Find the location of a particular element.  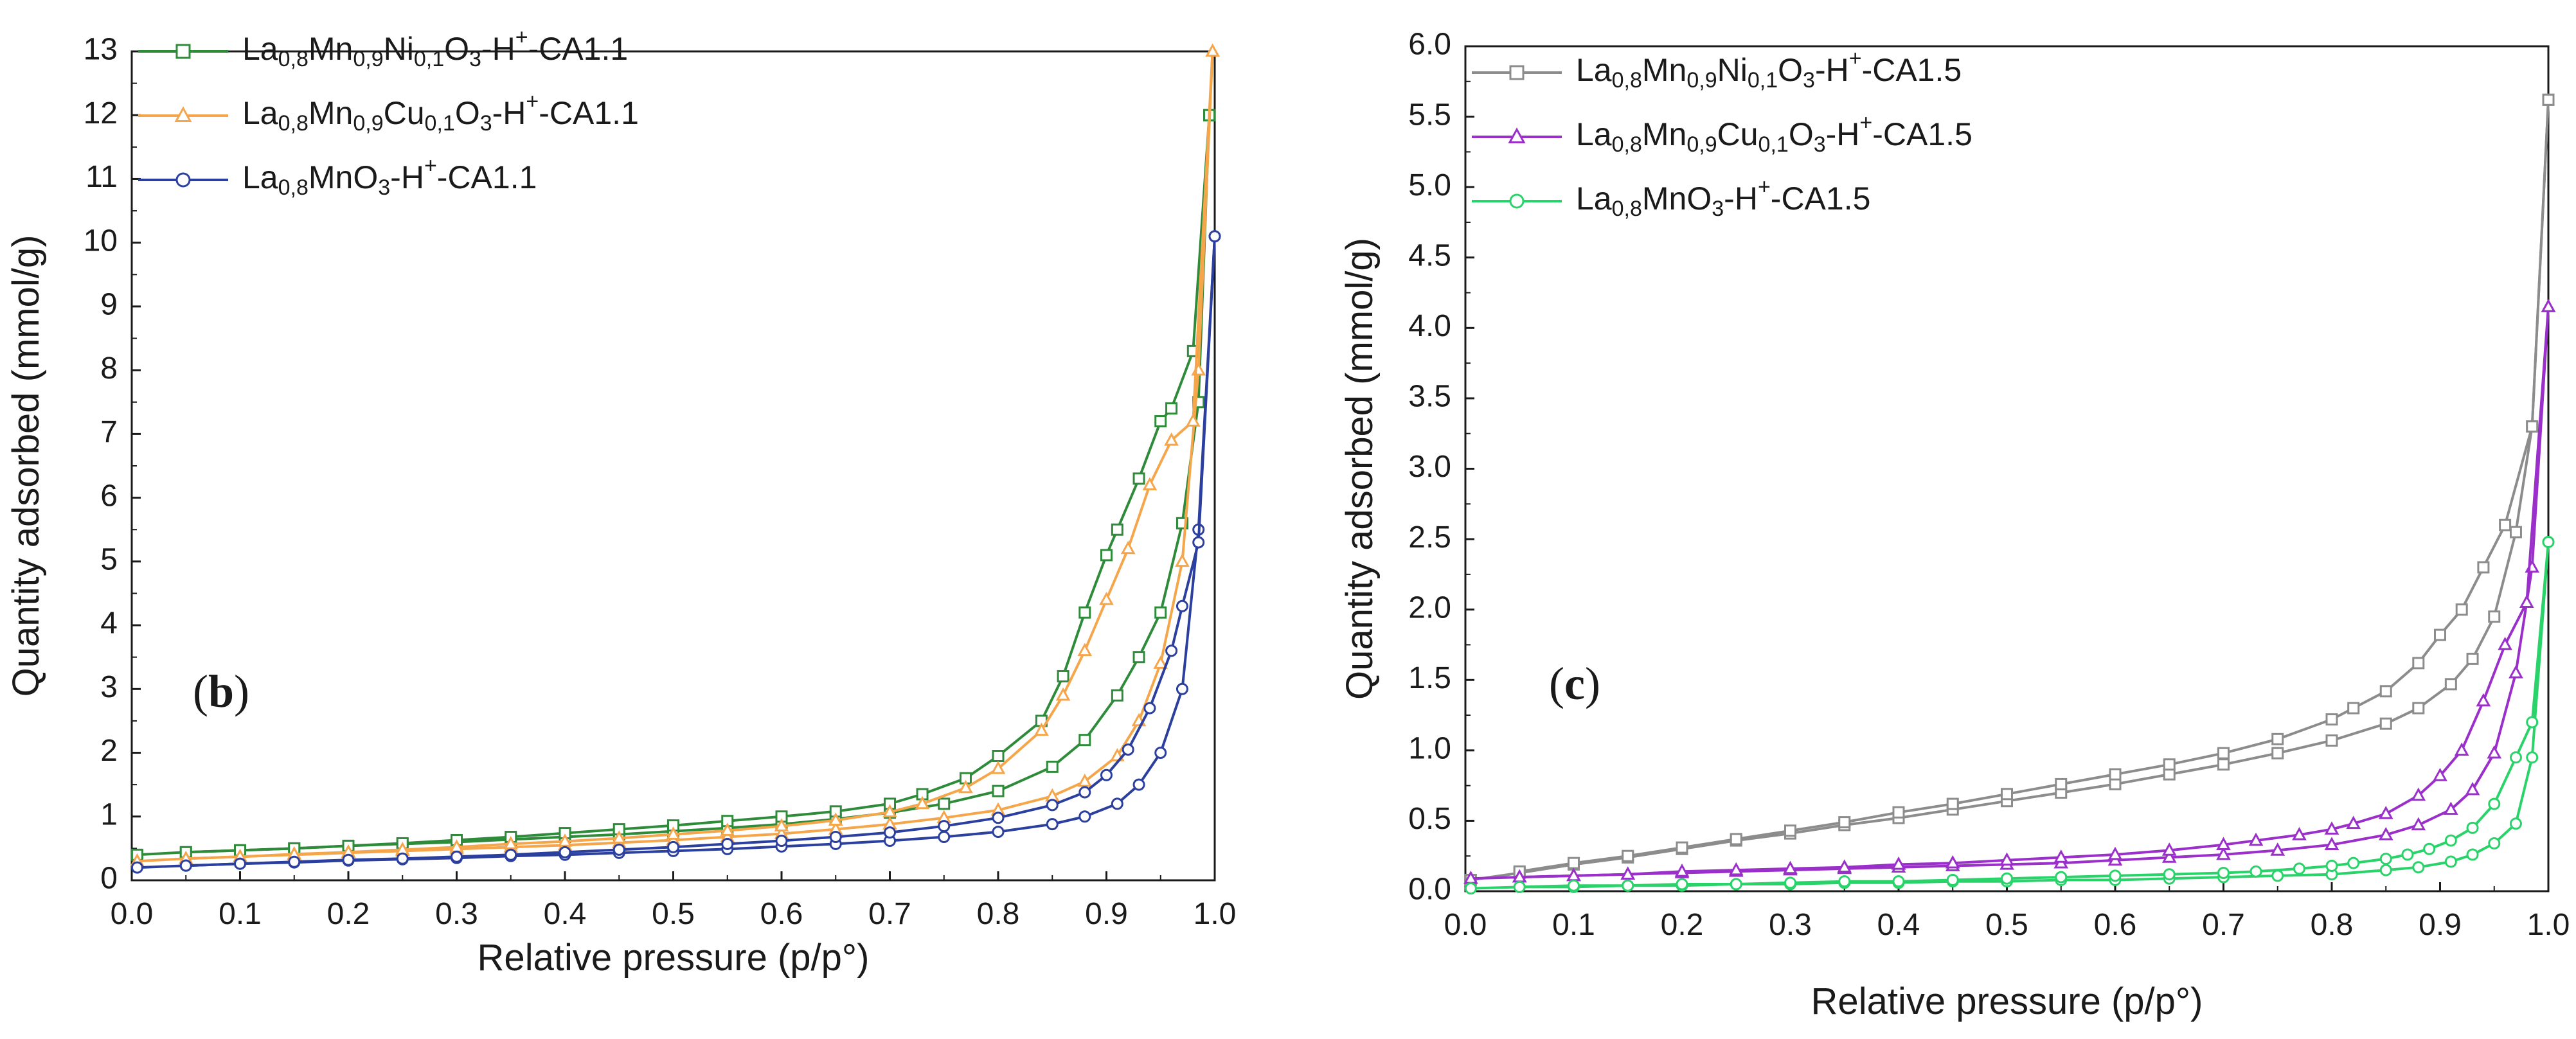

y-tick-label: 1.0 is located at coordinates (1429, 749).